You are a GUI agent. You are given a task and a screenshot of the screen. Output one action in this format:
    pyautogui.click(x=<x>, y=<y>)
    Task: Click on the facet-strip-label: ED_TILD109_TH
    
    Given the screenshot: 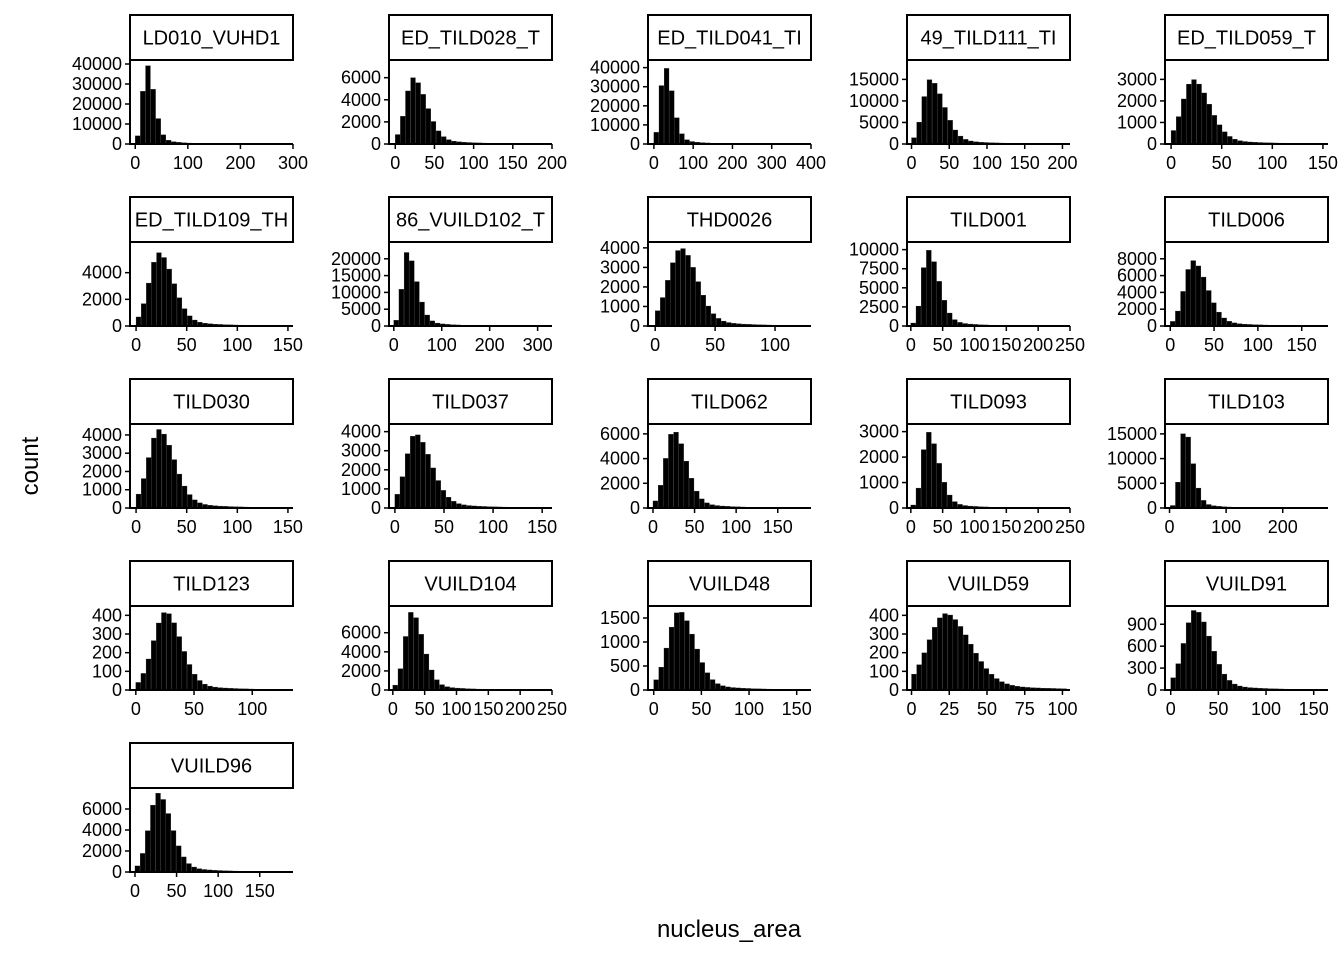 What is the action you would take?
    pyautogui.click(x=211, y=221)
    